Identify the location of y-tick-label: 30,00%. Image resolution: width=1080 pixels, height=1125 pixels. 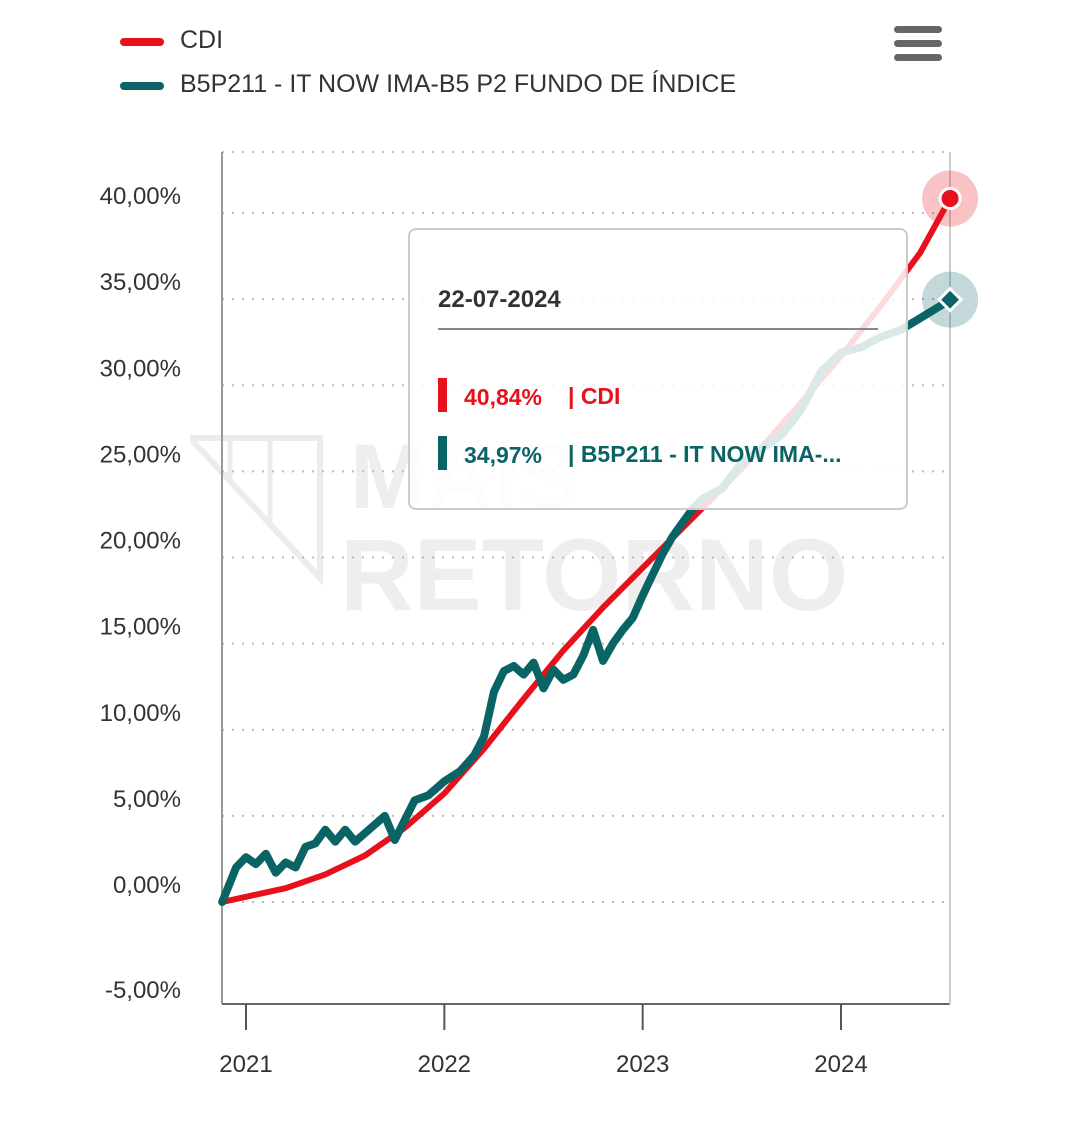
(140, 368).